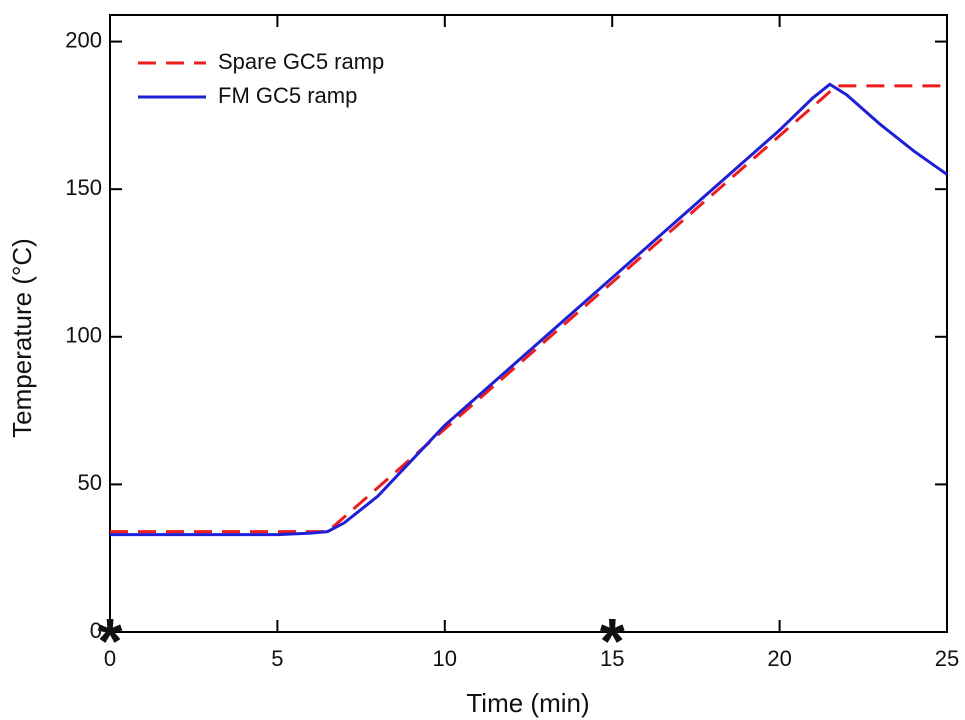 This screenshot has height=720, width=965. What do you see at coordinates (83, 335) in the screenshot?
I see `y-tick-label: 100` at bounding box center [83, 335].